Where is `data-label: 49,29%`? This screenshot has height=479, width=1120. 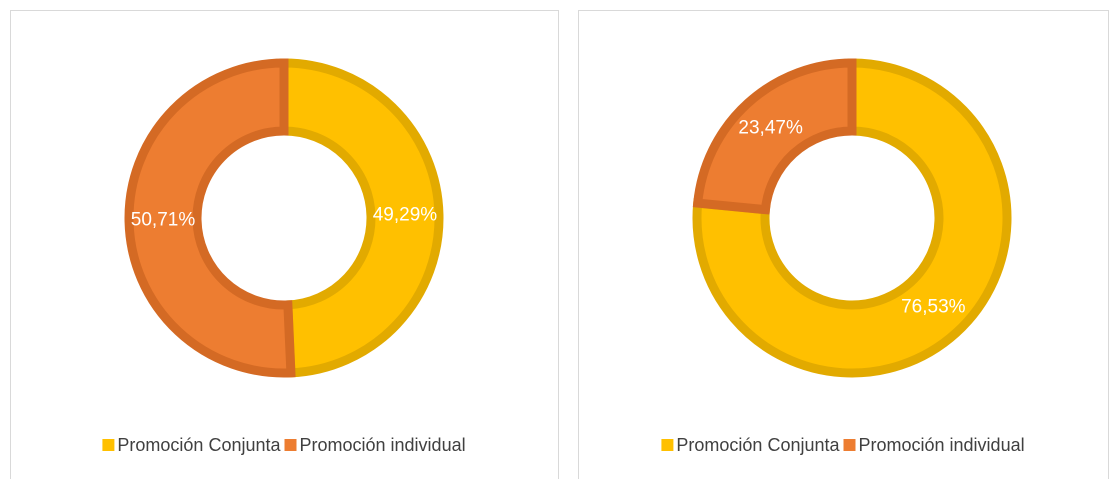
data-label: 49,29% is located at coordinates (405, 214).